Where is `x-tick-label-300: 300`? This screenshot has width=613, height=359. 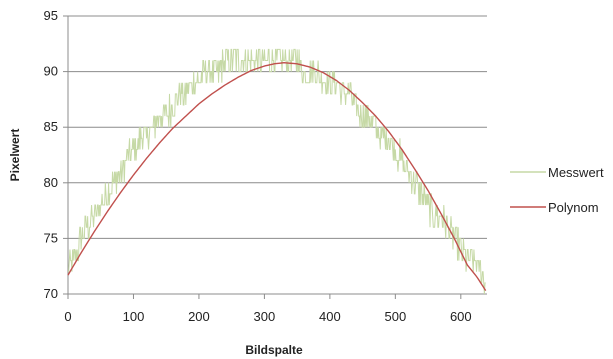
x-tick-label-300: 300 is located at coordinates (265, 316).